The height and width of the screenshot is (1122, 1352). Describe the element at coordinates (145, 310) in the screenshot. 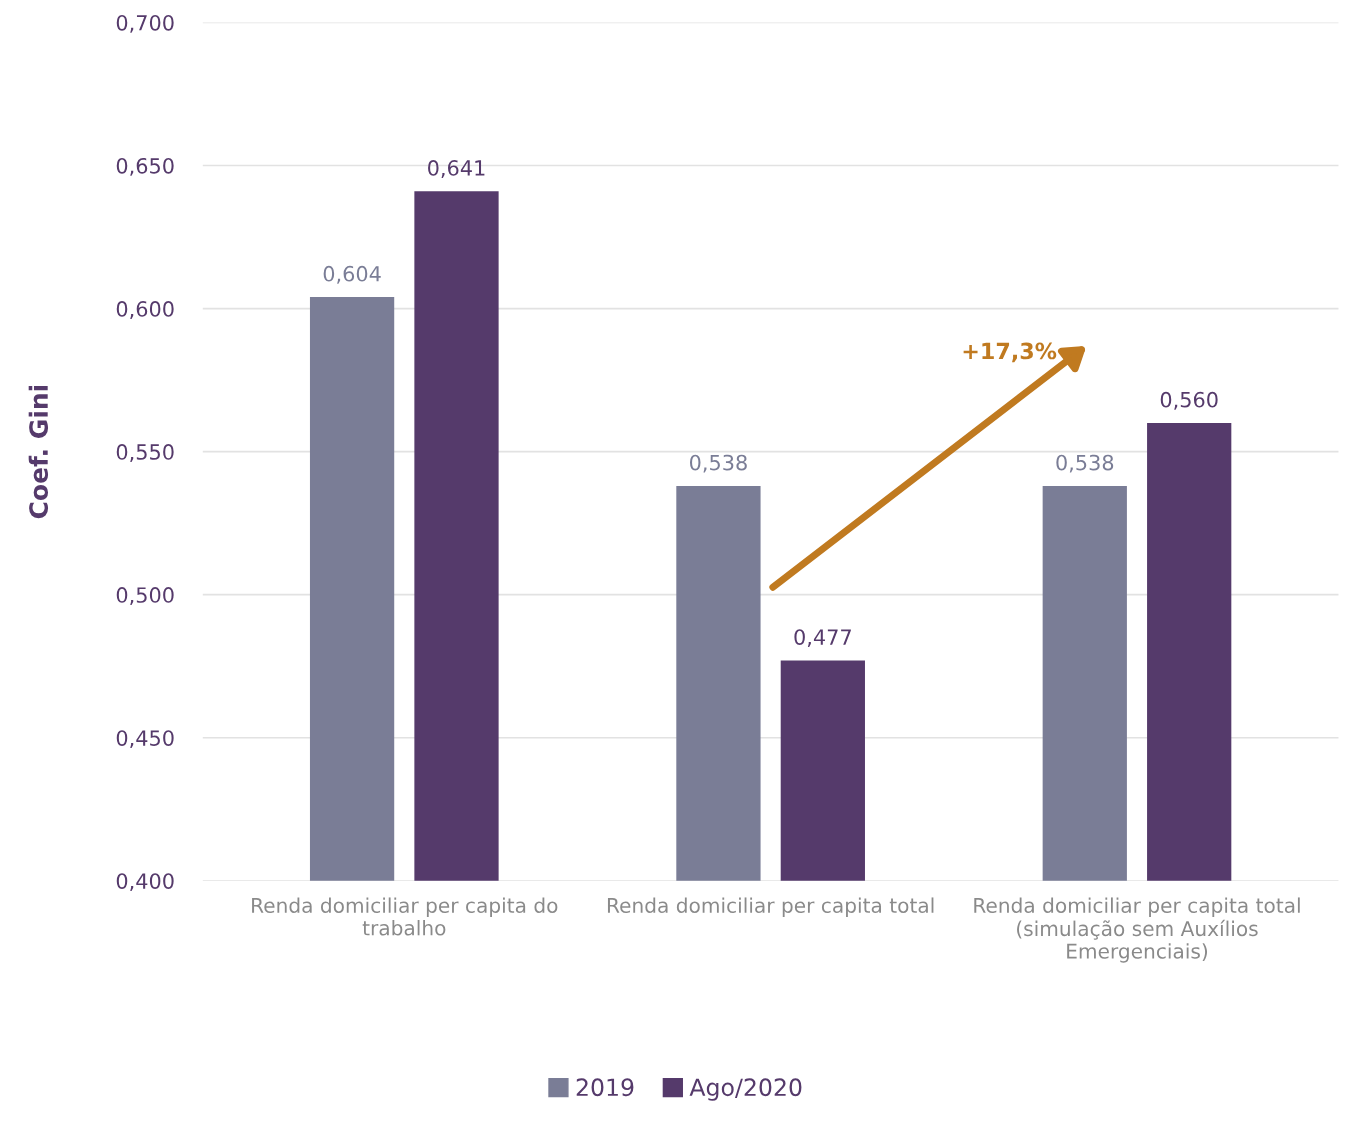

I see `y-tick-label: 0,600` at that location.